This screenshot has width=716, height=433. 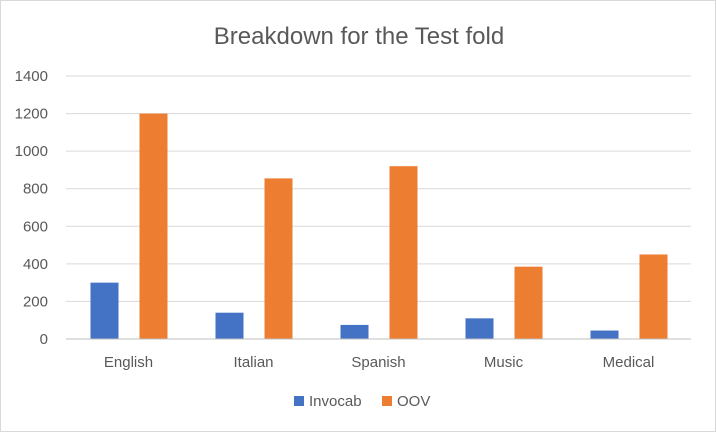 I want to click on y-tick-label: 1200, so click(x=31, y=114).